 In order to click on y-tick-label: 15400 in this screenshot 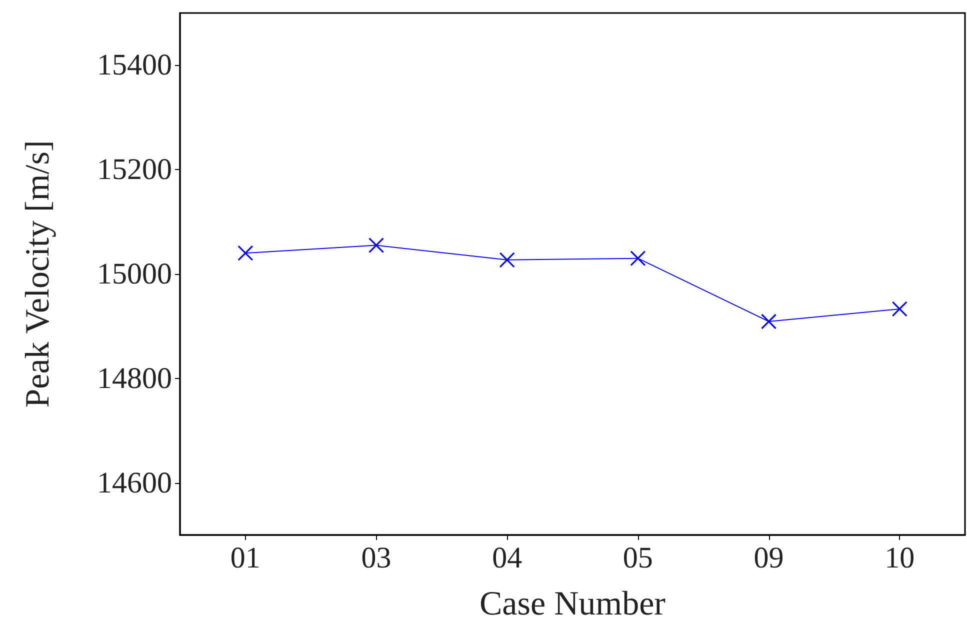, I will do `click(134, 65)`.